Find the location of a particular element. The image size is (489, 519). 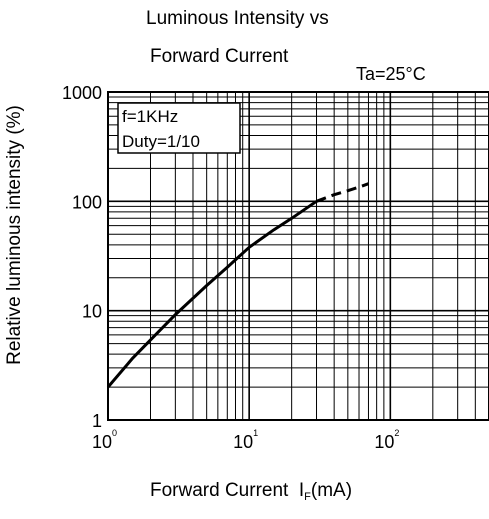

annotation-duty: Duty=1/10 is located at coordinates (161, 141).